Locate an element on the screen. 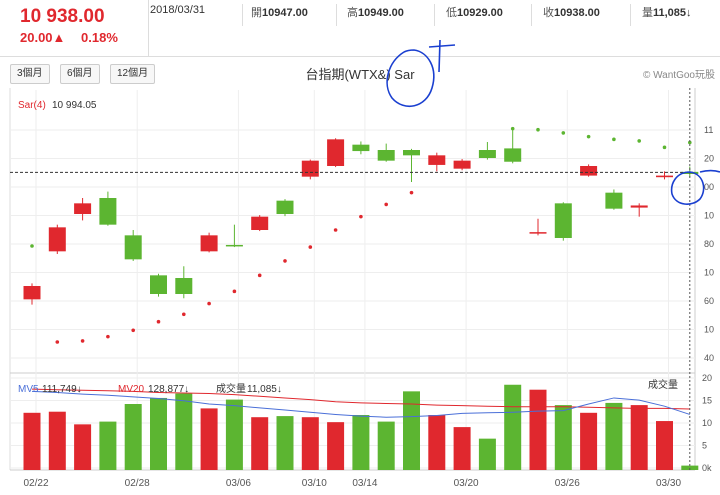 This screenshot has width=720, height=495. x-tick-label: 03/14 is located at coordinates (364, 483).